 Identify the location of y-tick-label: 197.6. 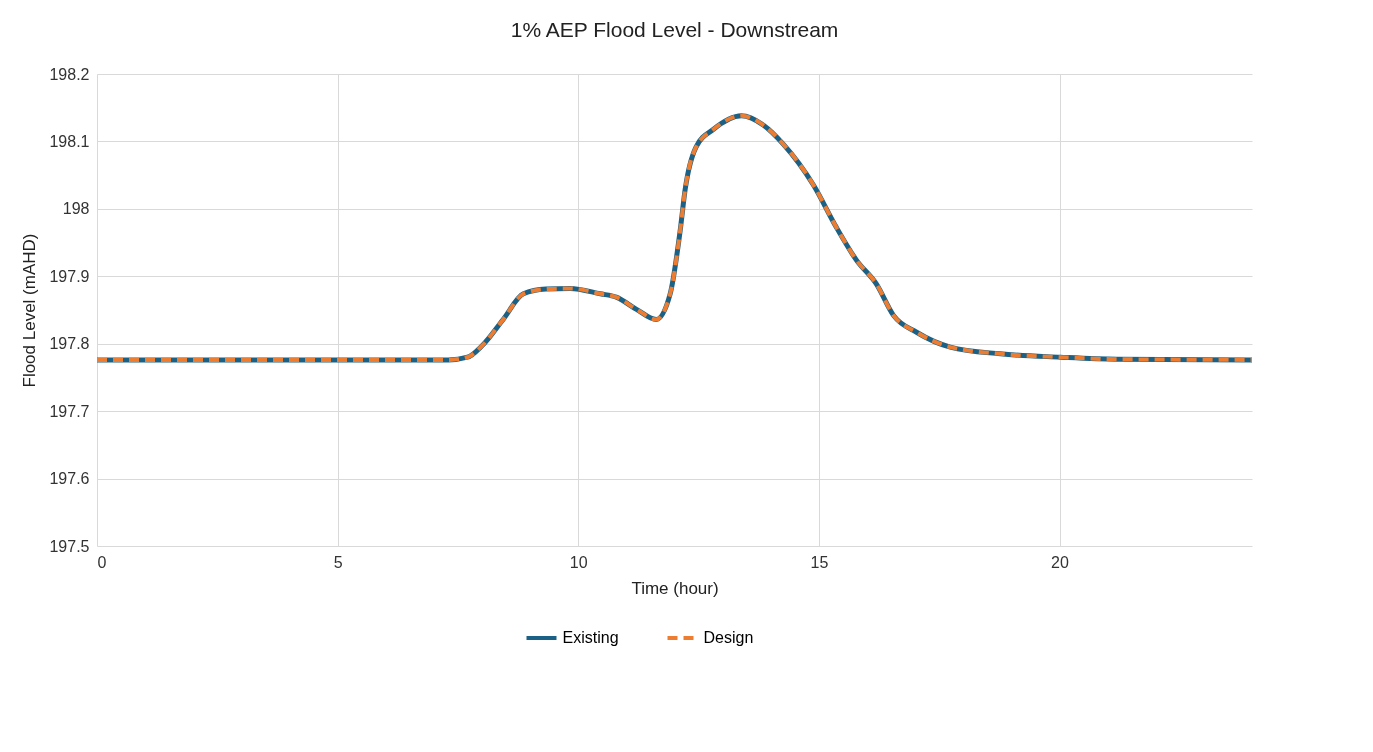
(69, 479).